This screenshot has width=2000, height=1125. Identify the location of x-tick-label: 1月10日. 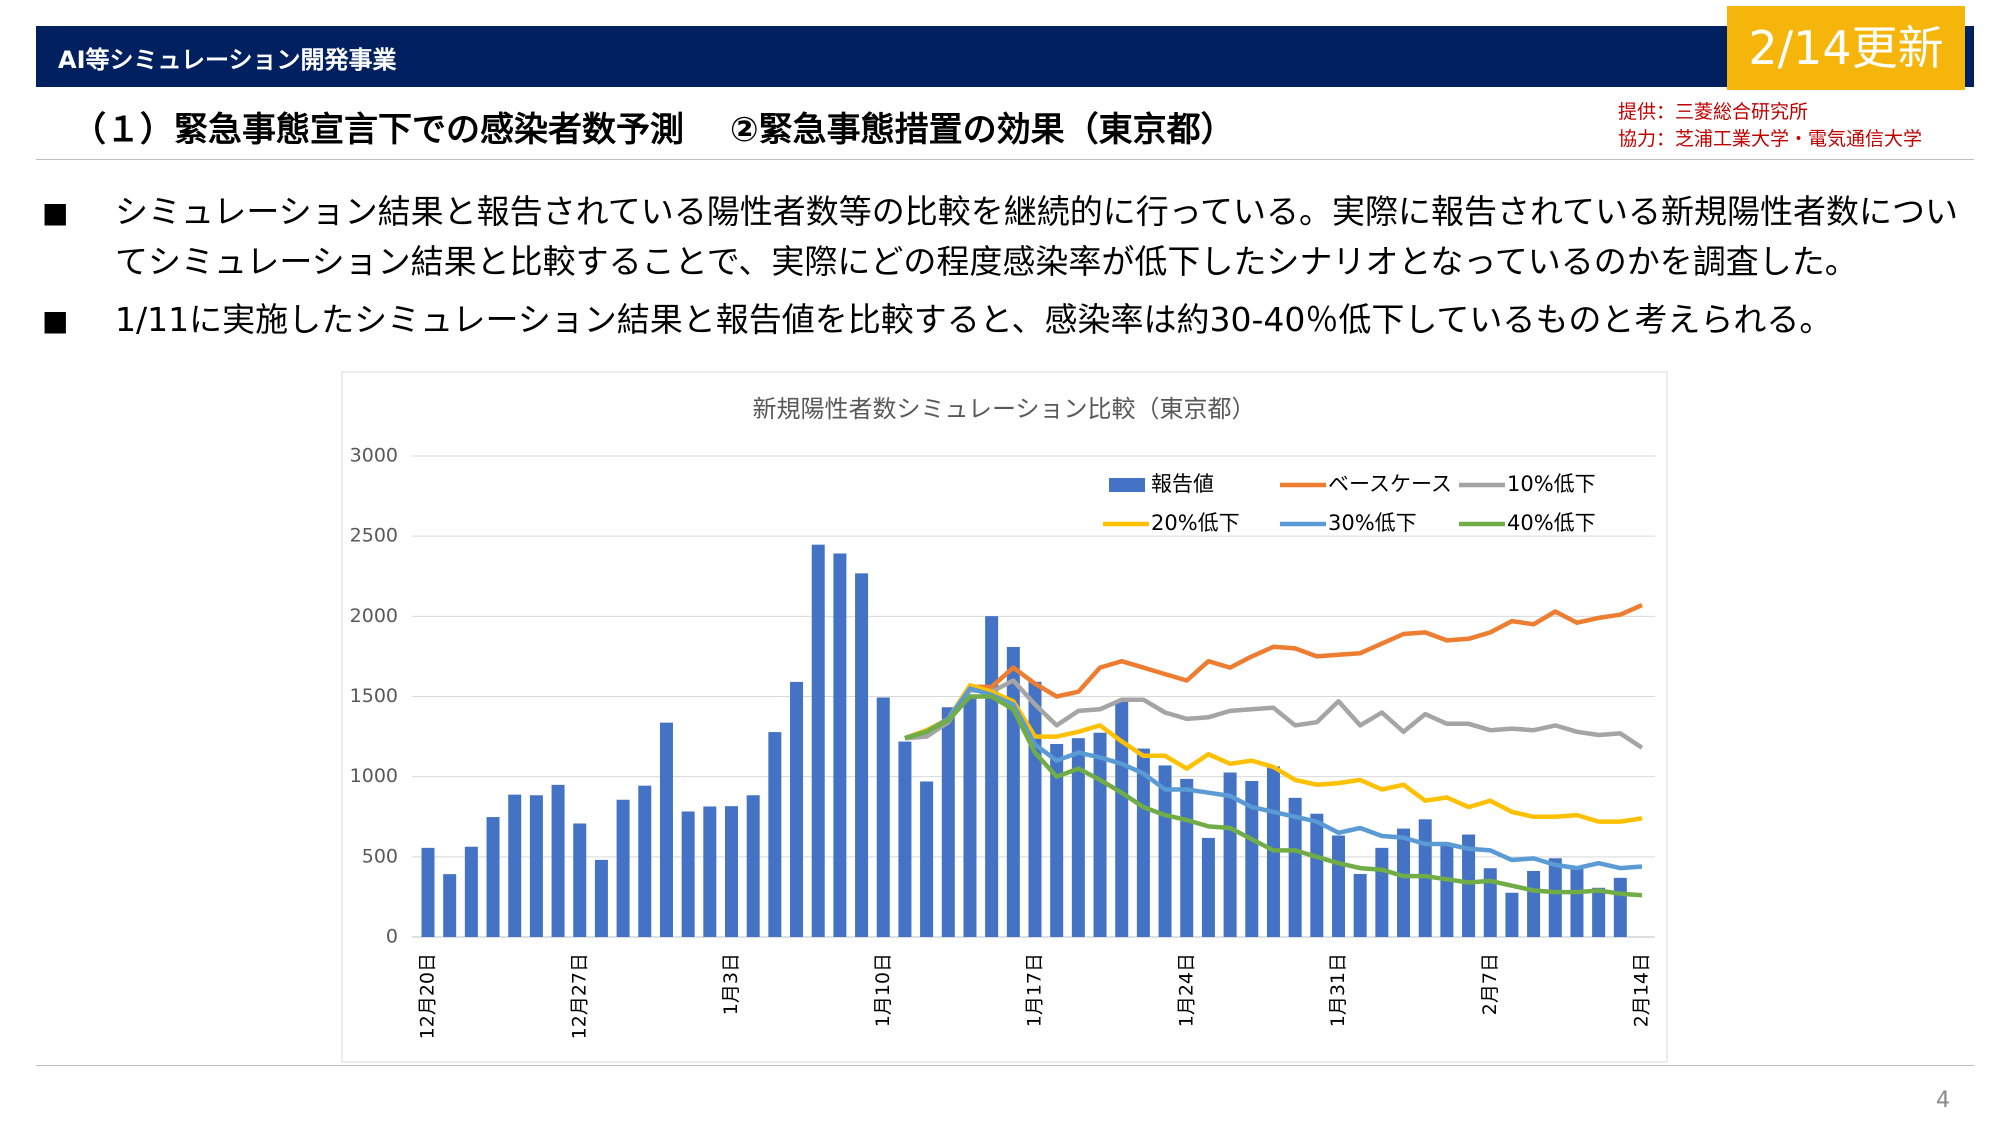
(883, 990).